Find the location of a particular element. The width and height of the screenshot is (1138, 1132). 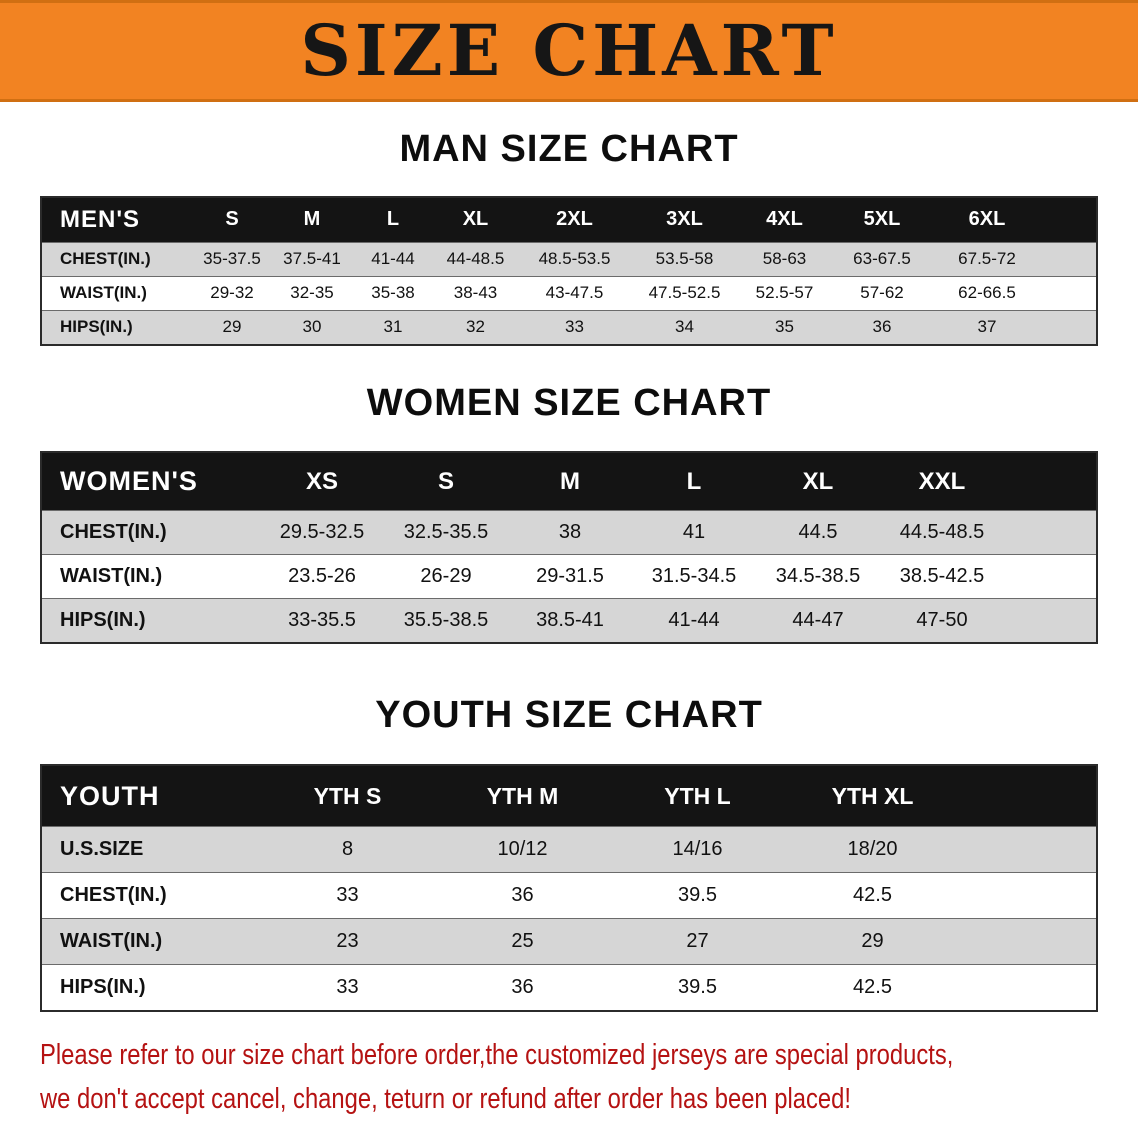

value-cell: 34.5-38.5 is located at coordinates (818, 576).